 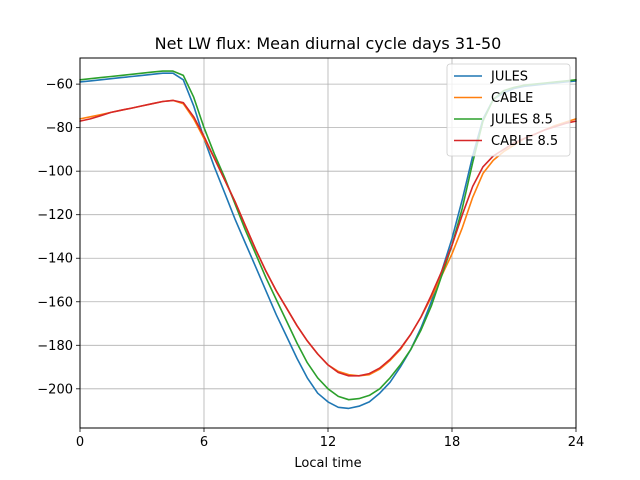 What do you see at coordinates (55, 172) in the screenshot?
I see `y-tick-label: −100` at bounding box center [55, 172].